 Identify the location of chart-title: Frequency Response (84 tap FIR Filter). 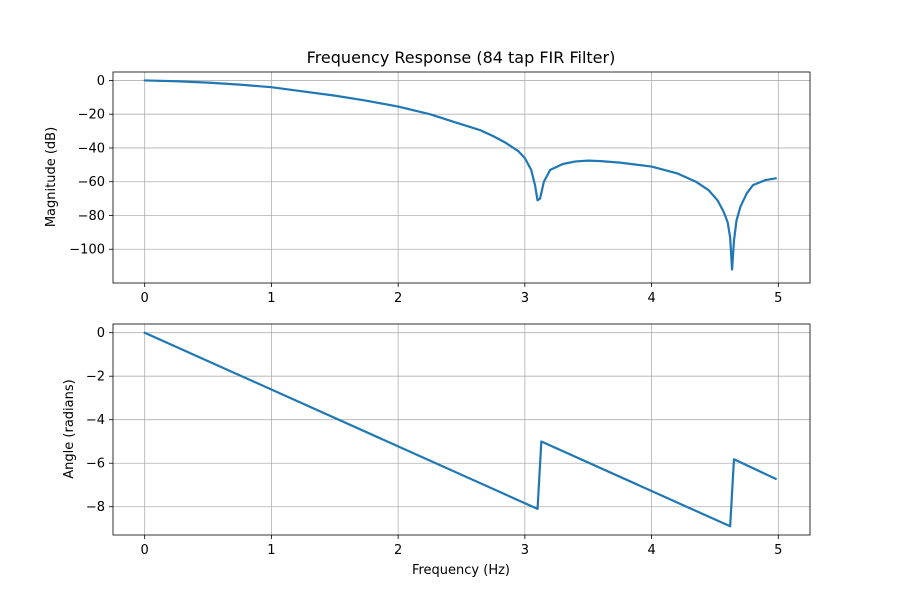
(461, 57).